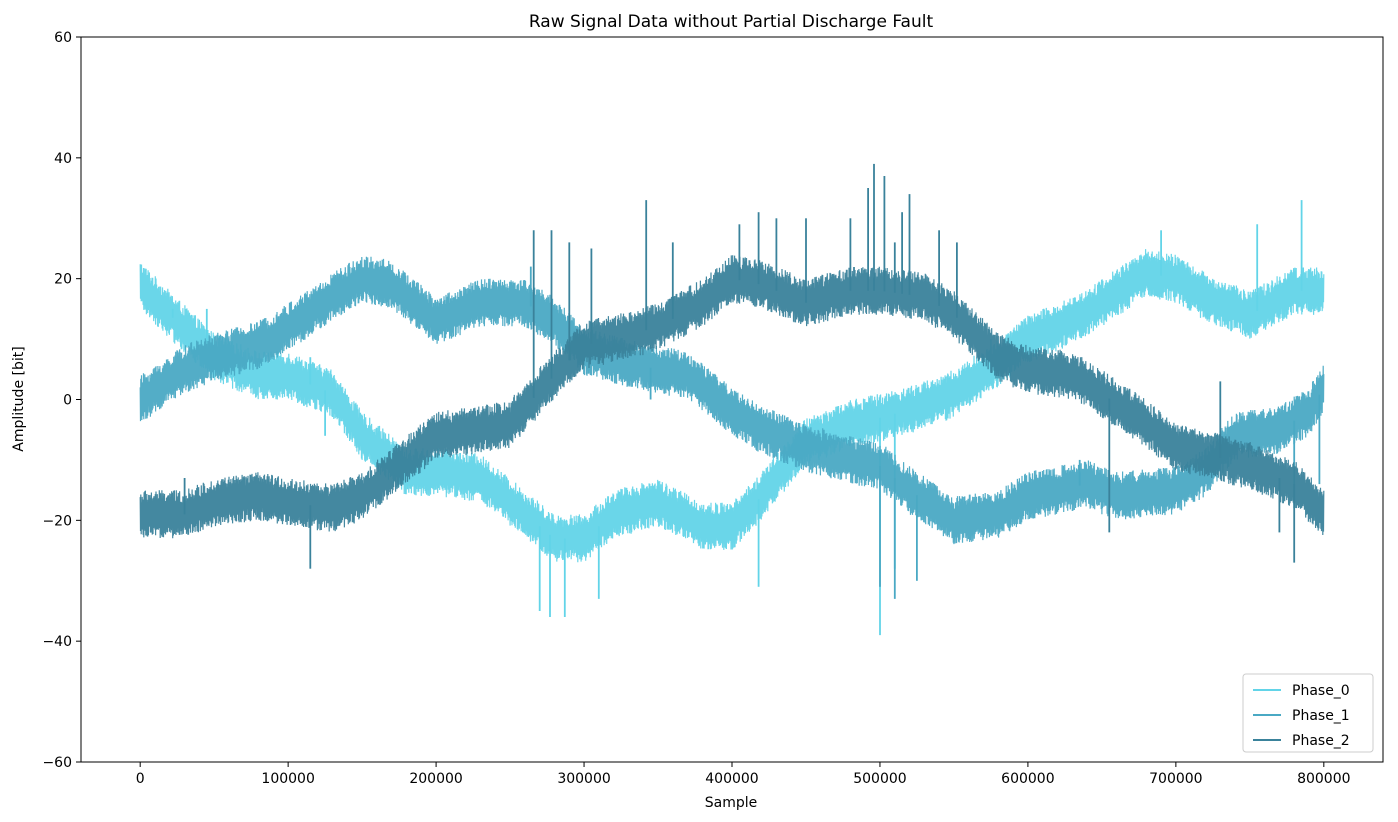 This screenshot has width=1398, height=822. I want to click on x-axis-label: Sample, so click(731, 803).